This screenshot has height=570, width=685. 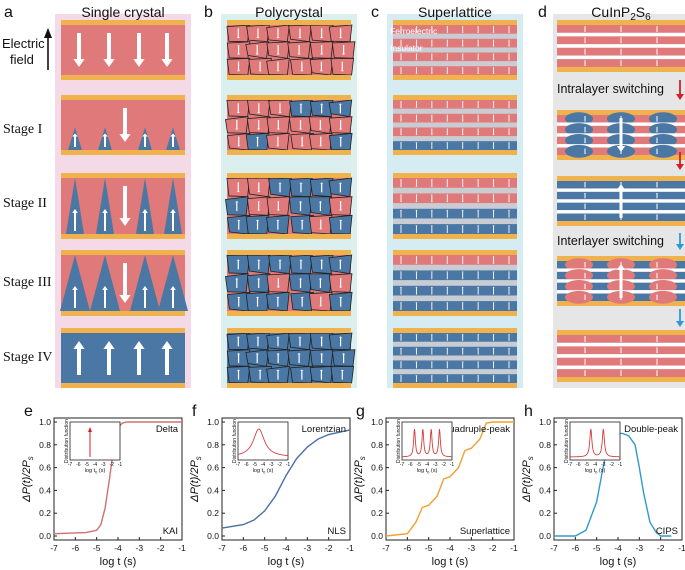 What do you see at coordinates (208, 12) in the screenshot?
I see `panel-letter-b: b` at bounding box center [208, 12].